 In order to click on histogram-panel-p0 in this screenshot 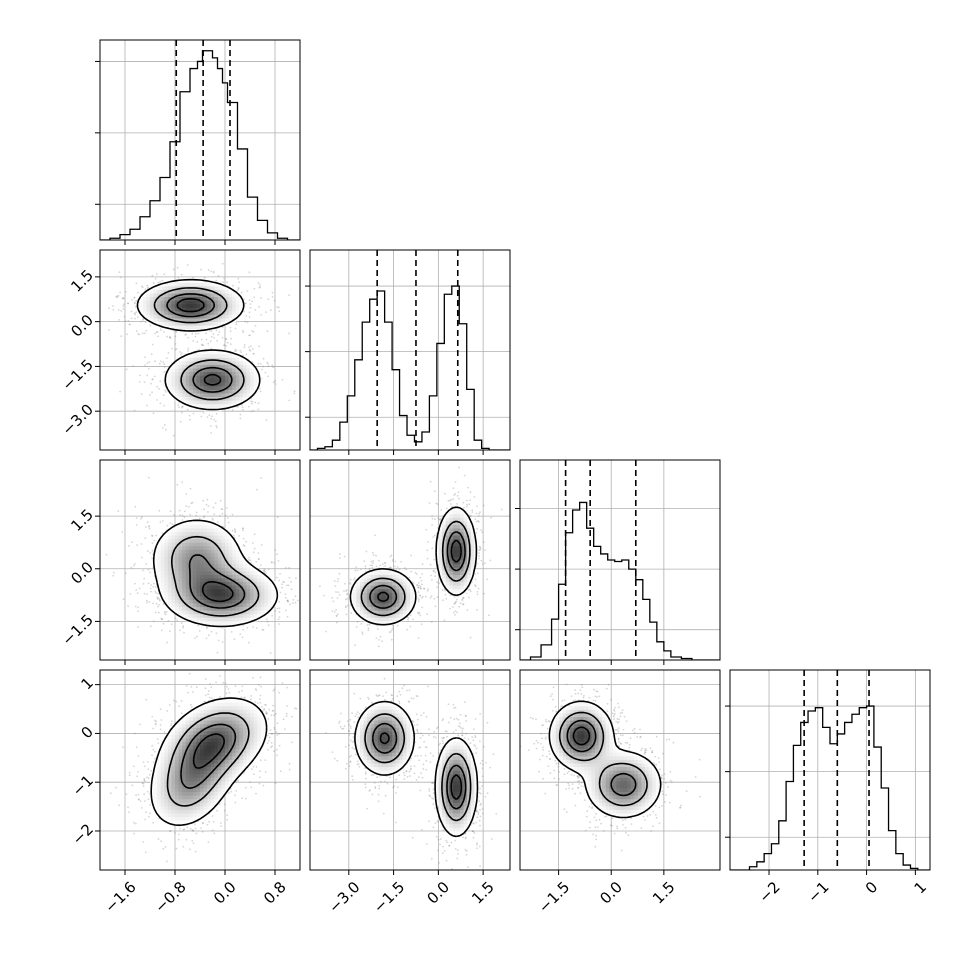, I will do `click(200, 140)`.